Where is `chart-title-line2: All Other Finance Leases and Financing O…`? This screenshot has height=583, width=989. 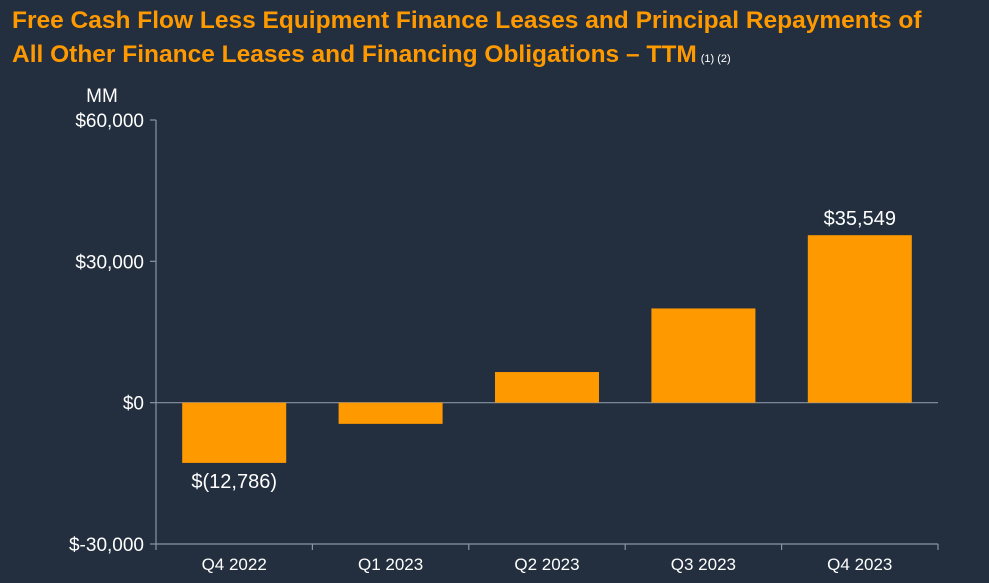
chart-title-line2: All Other Finance Leases and Financing O… is located at coordinates (354, 54).